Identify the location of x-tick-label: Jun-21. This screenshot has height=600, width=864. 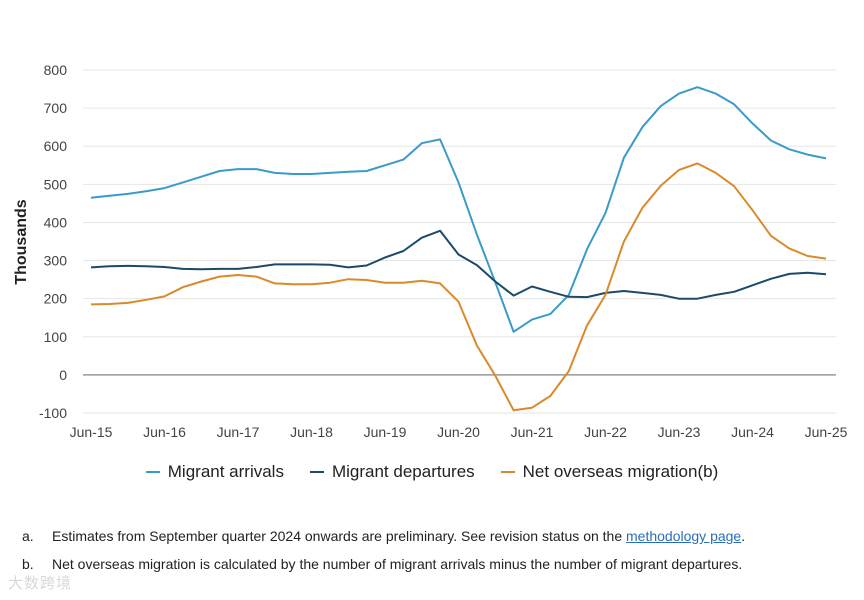
(532, 432).